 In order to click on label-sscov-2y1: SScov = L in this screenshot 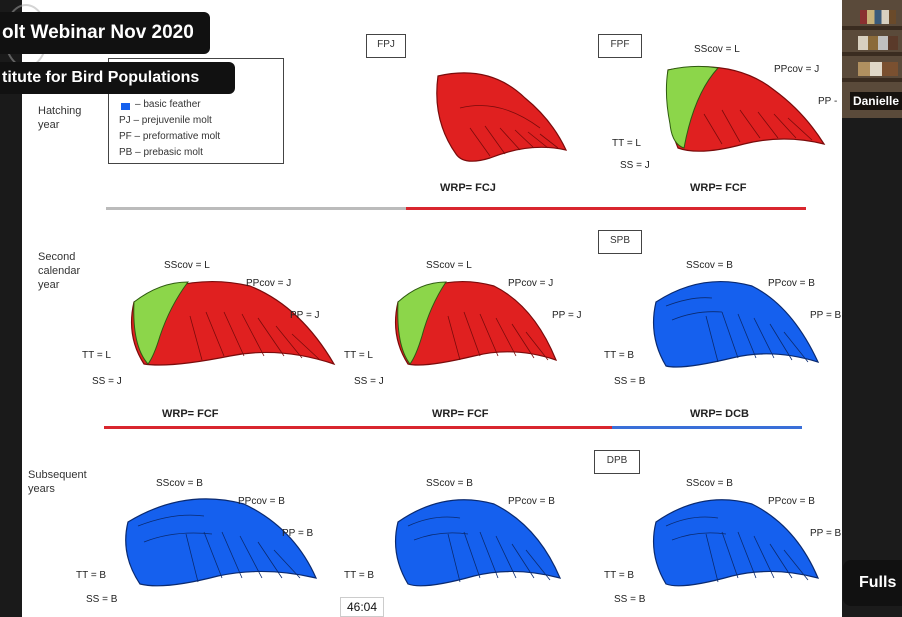, I will do `click(187, 265)`.